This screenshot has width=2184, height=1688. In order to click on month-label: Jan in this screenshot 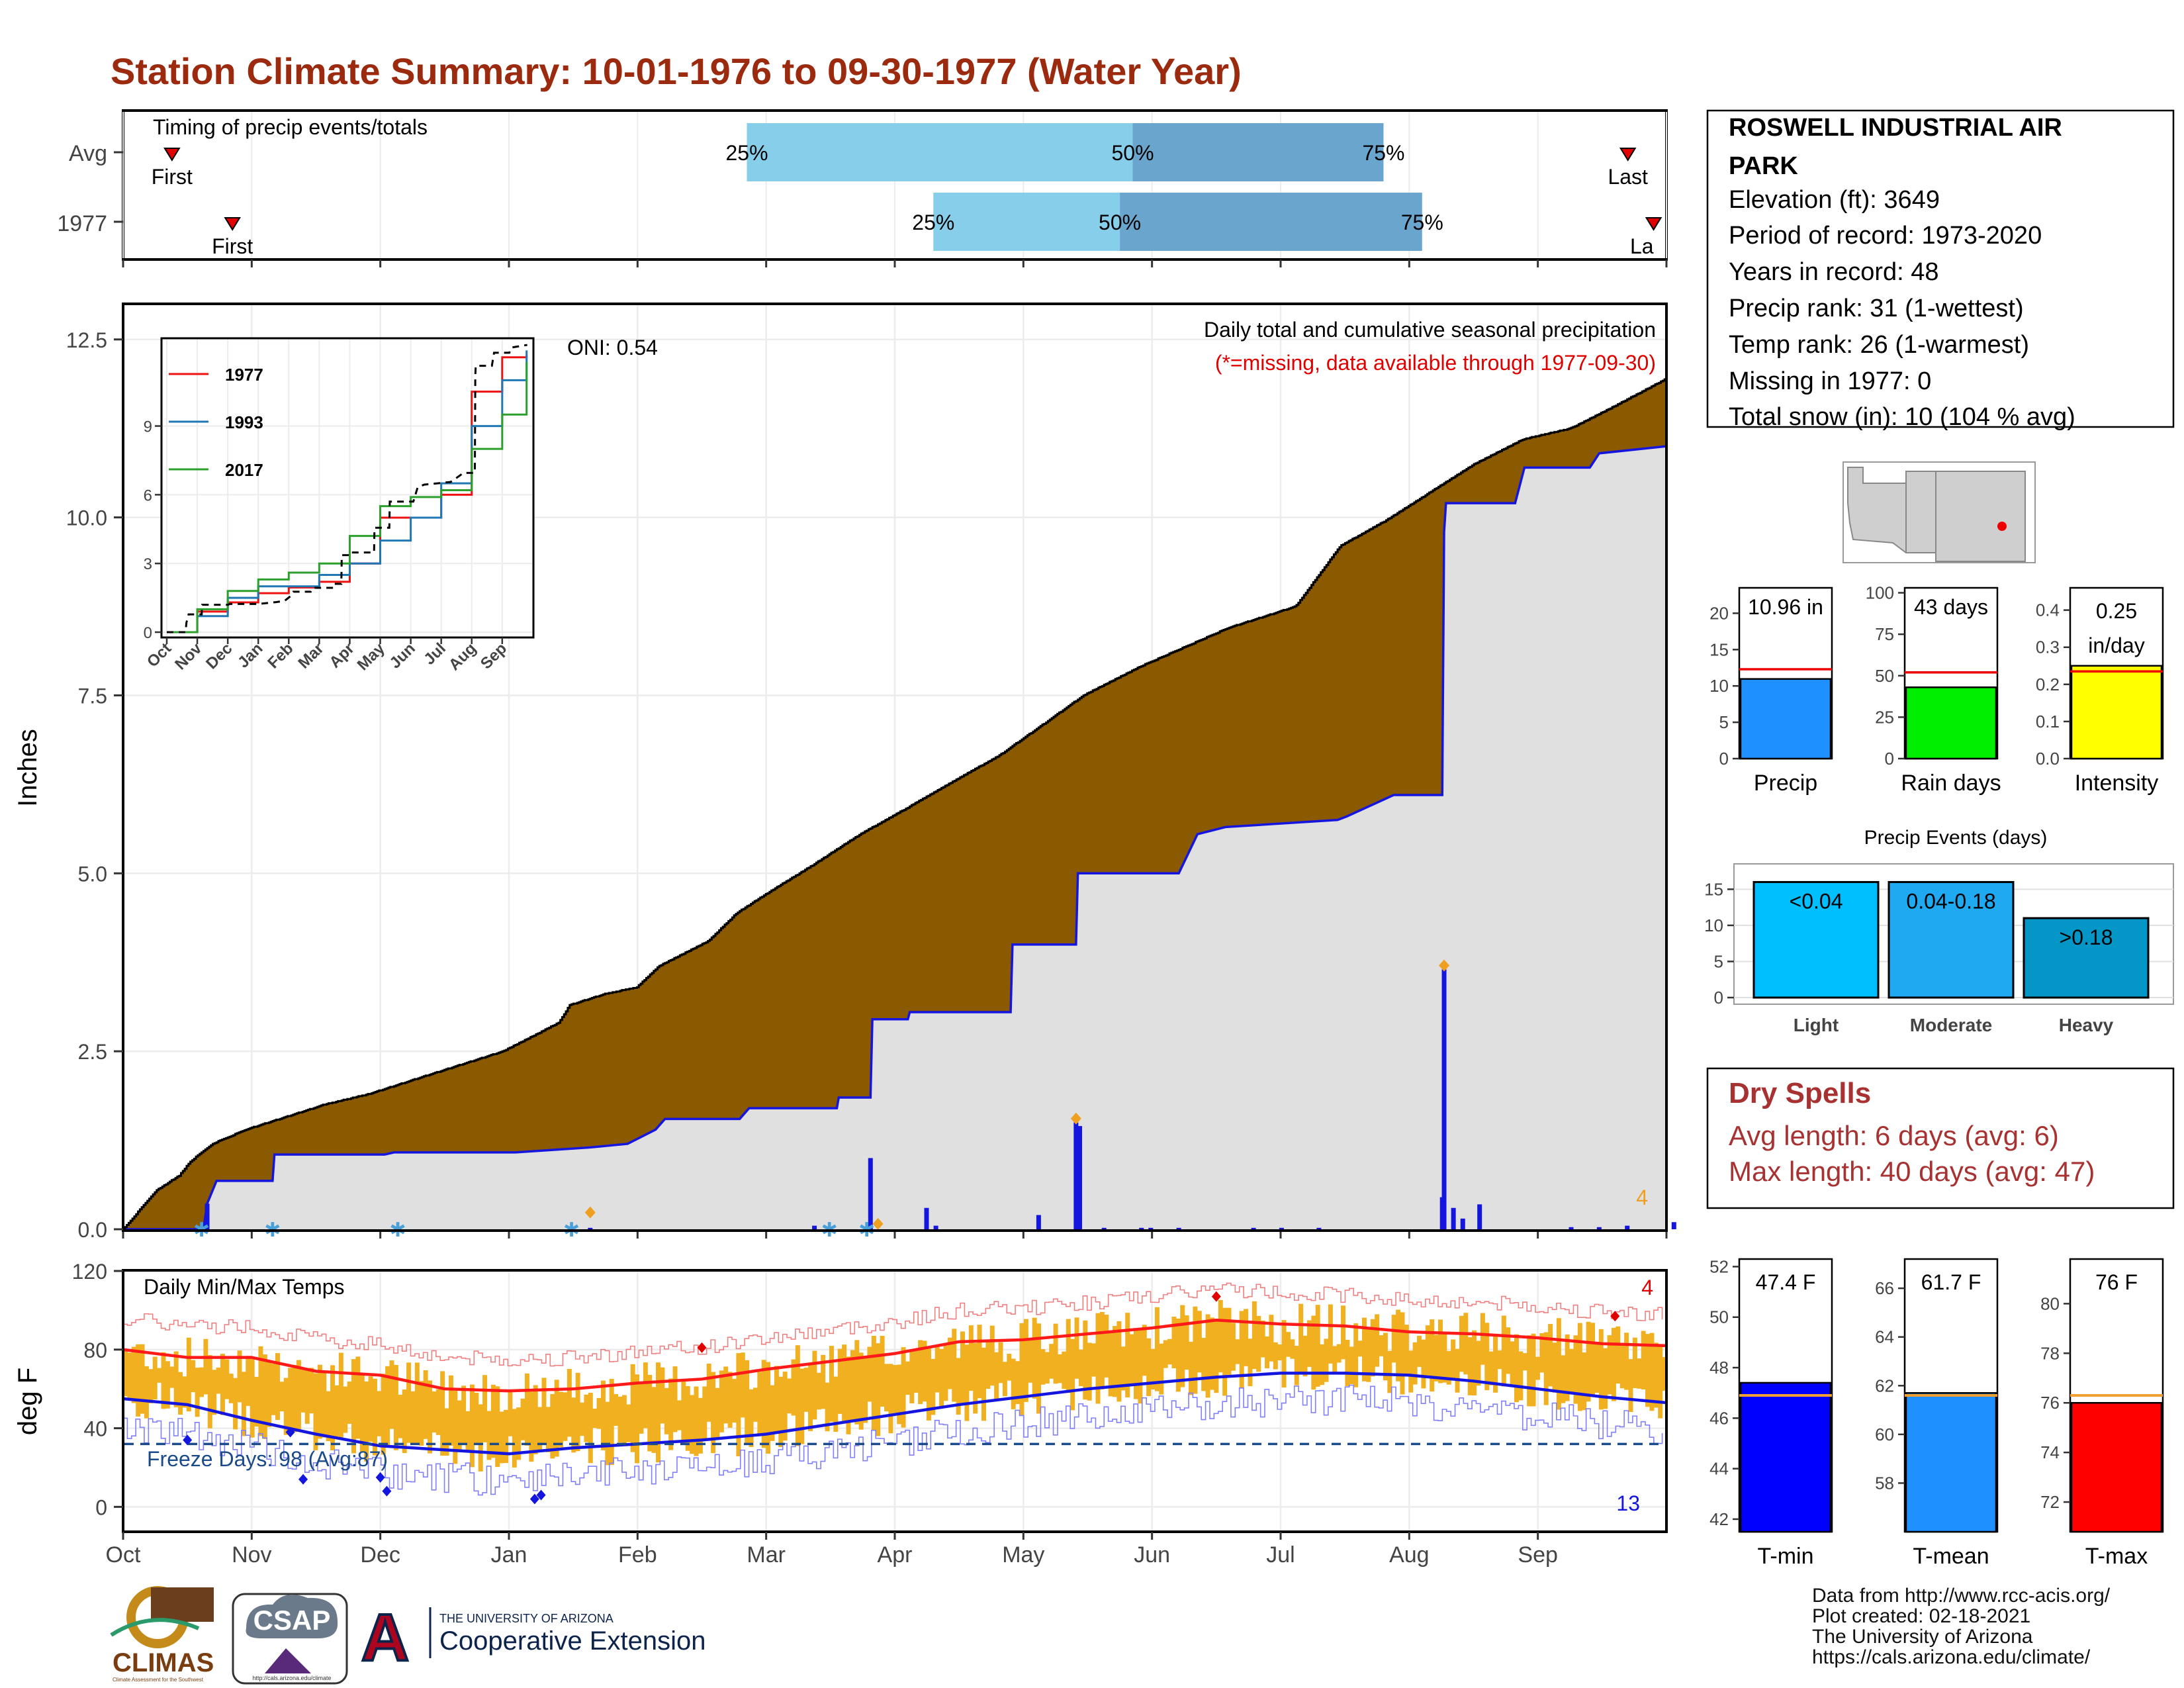, I will do `click(509, 1555)`.